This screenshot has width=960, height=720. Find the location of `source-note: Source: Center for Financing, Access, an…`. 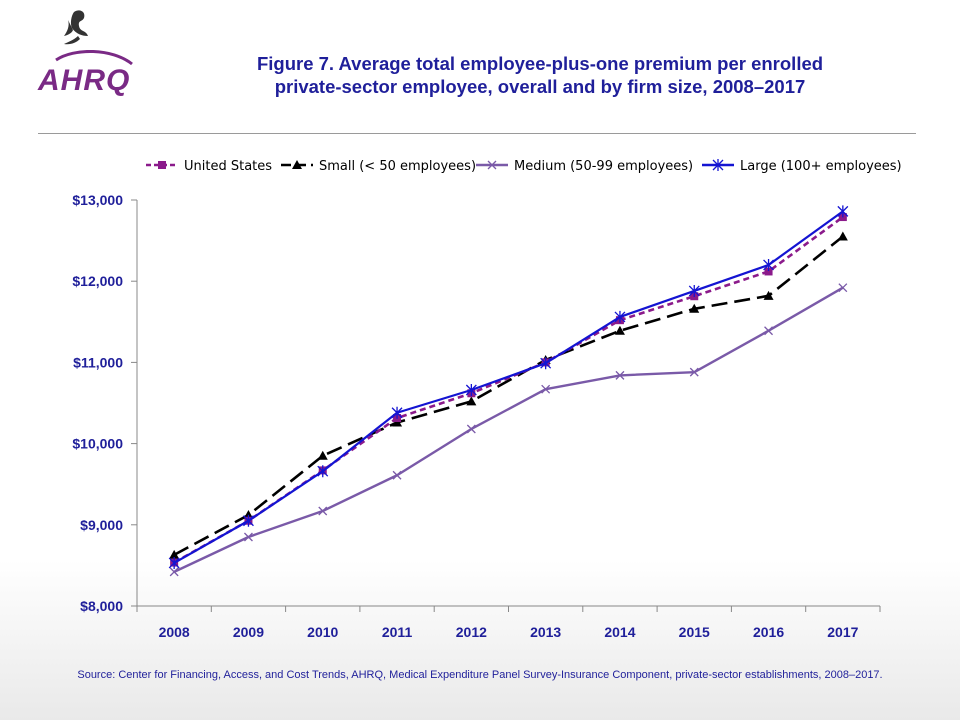

source-note: Source: Center for Financing, Access, an… is located at coordinates (480, 675).